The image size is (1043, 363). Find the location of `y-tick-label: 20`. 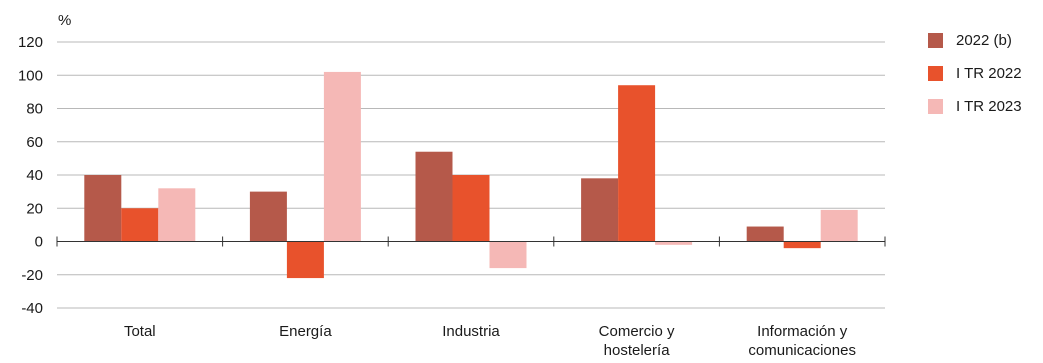

y-tick-label: 20 is located at coordinates (34, 208).